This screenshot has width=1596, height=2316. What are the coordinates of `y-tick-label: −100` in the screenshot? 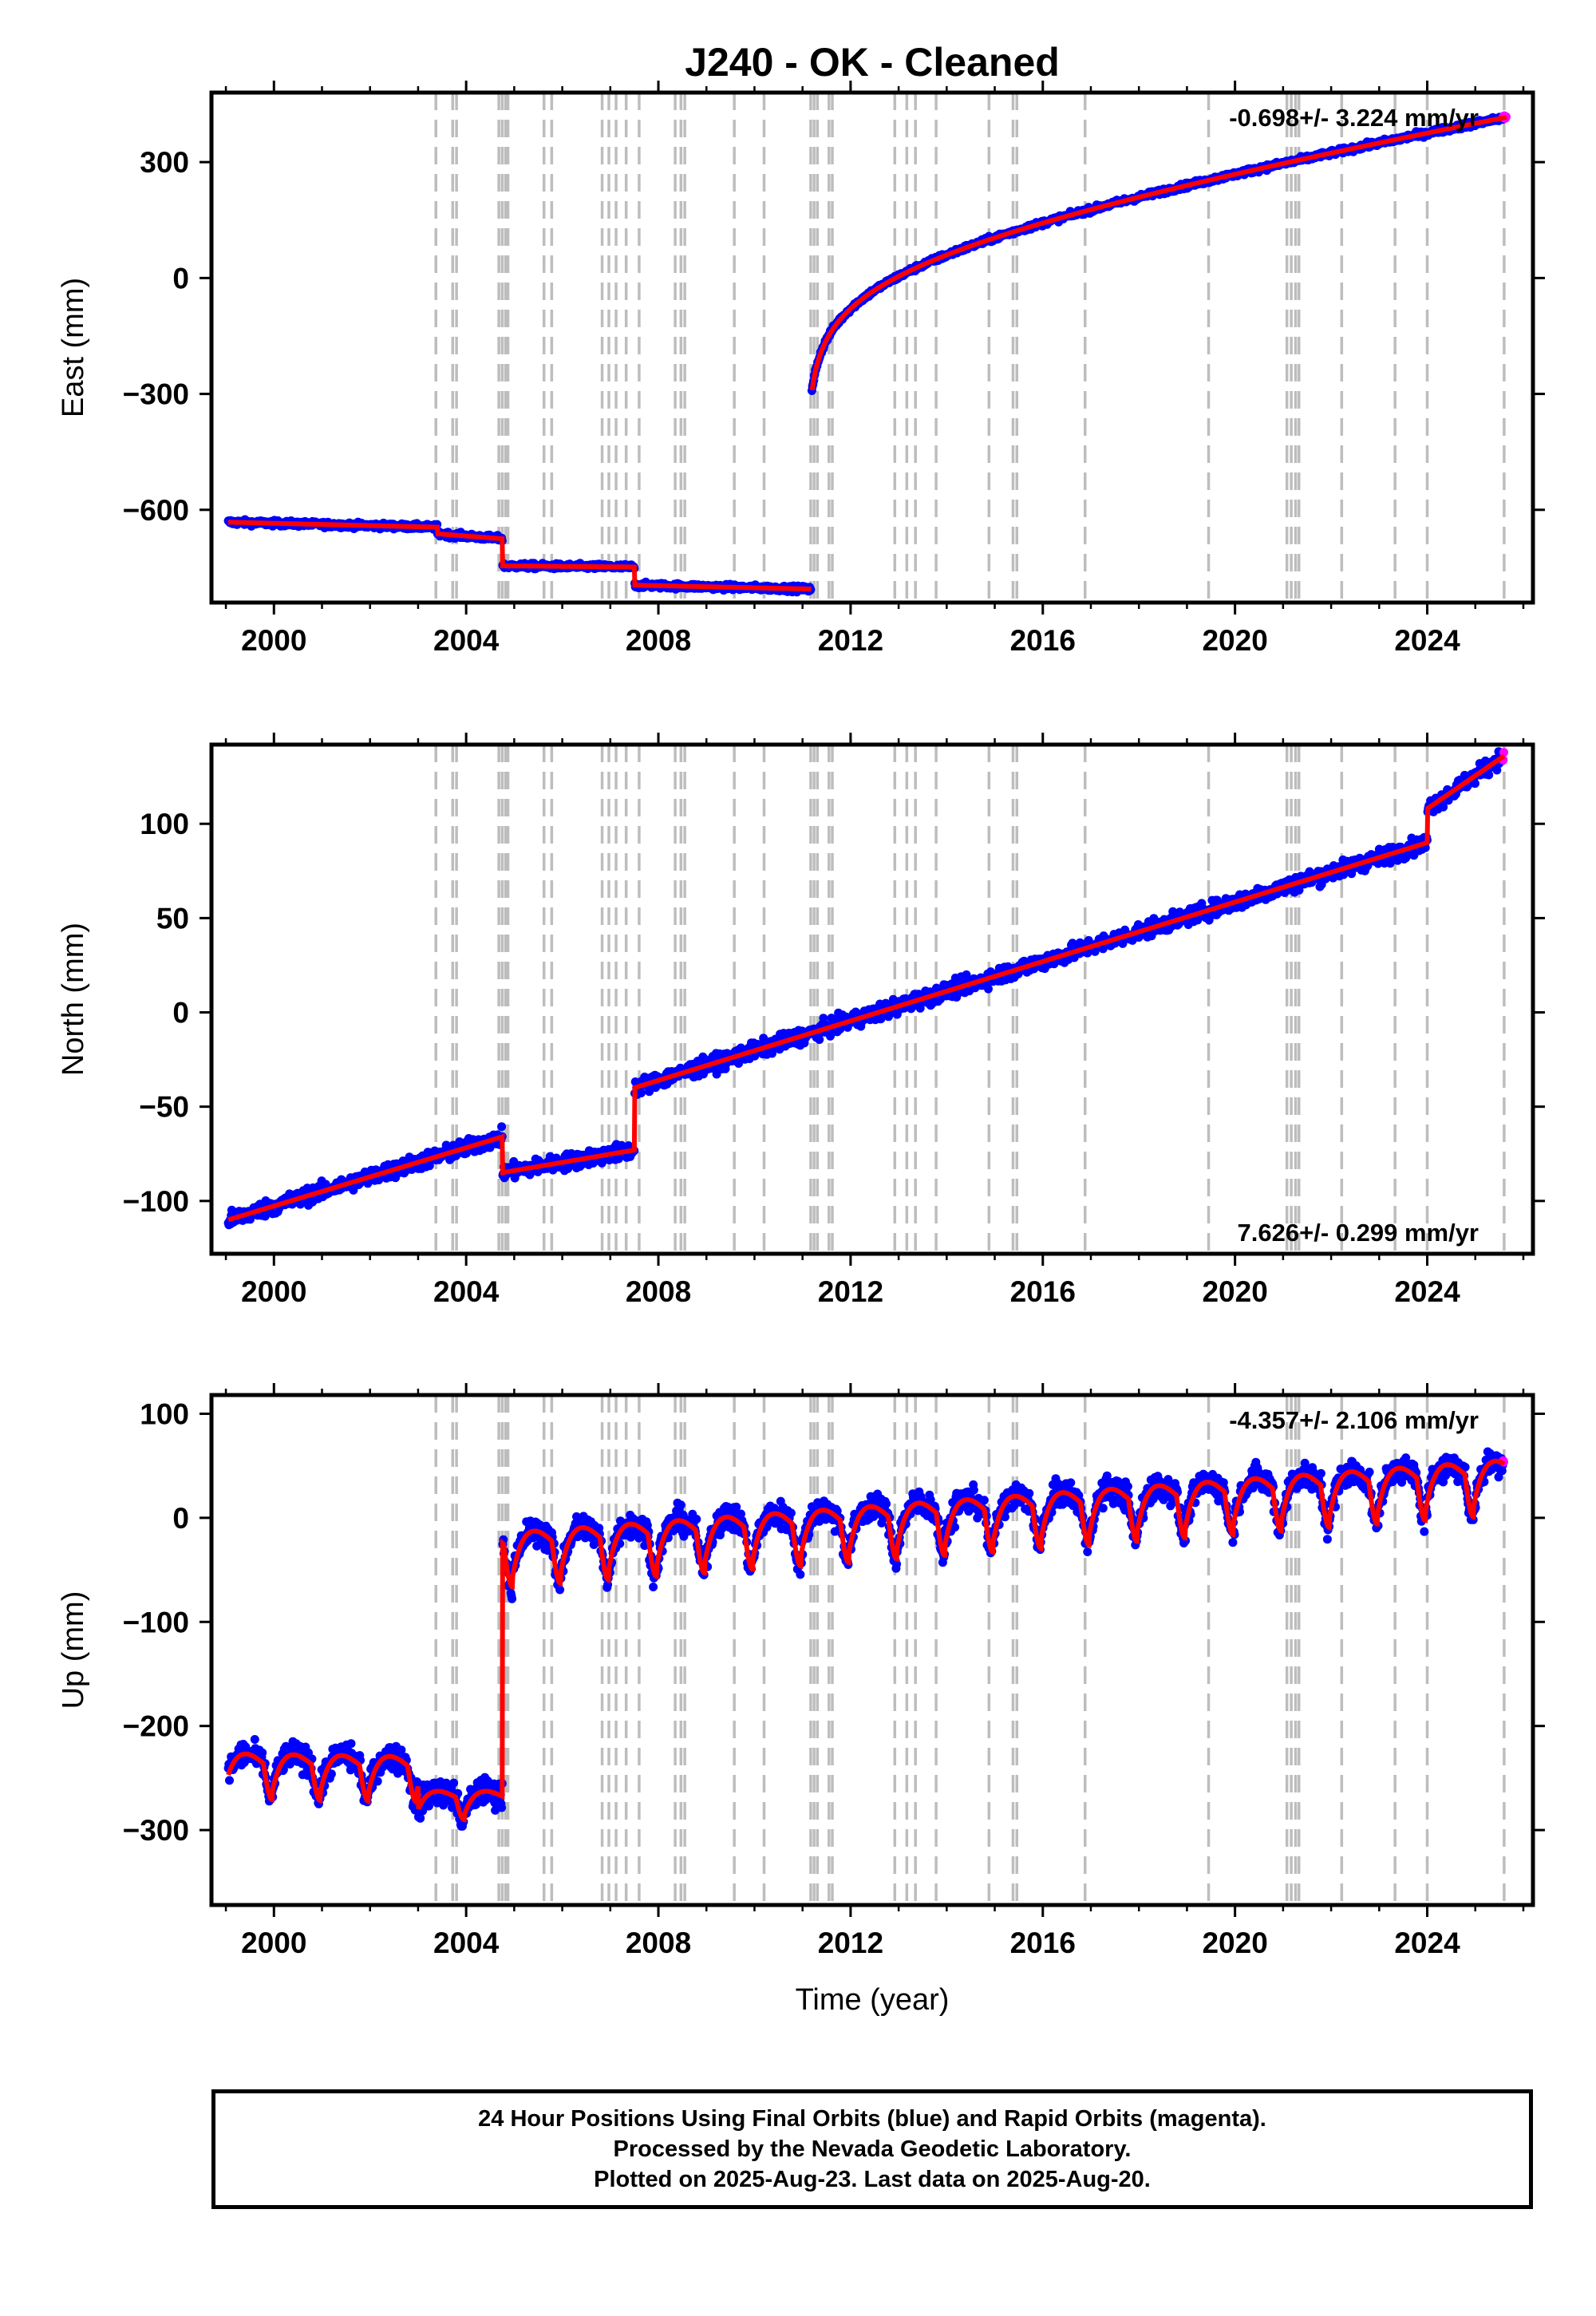 It's located at (156, 1201).